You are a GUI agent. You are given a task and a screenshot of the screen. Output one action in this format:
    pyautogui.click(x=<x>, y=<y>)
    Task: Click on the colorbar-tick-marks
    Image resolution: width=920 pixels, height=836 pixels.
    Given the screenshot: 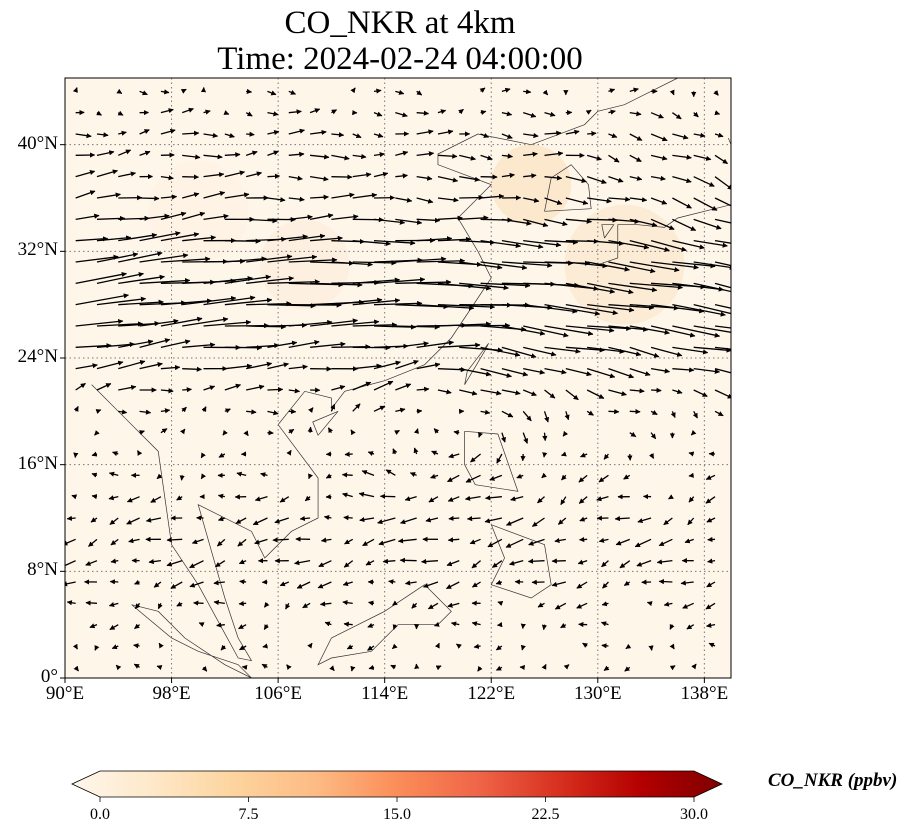 What is the action you would take?
    pyautogui.click(x=397, y=799)
    